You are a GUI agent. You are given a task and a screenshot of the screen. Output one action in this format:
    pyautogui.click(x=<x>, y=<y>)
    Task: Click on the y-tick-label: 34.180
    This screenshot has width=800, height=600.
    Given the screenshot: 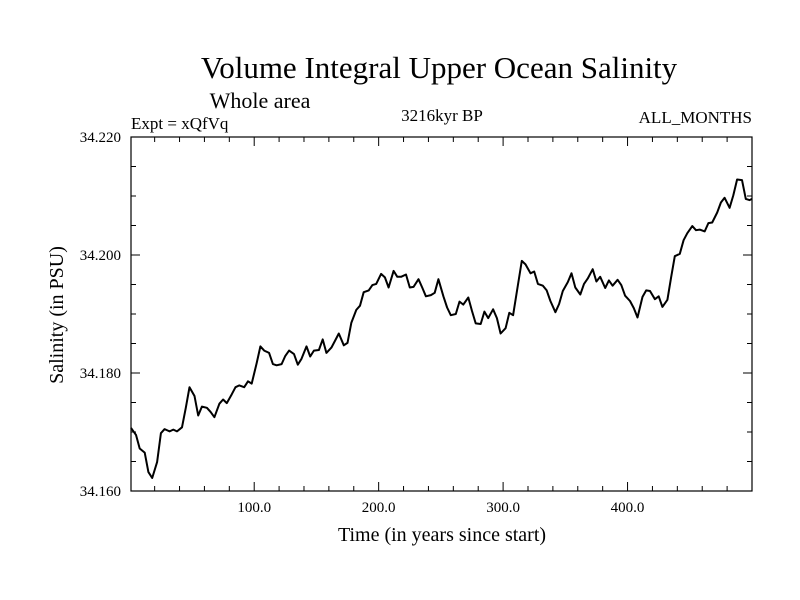 What is the action you would take?
    pyautogui.click(x=100, y=374)
    